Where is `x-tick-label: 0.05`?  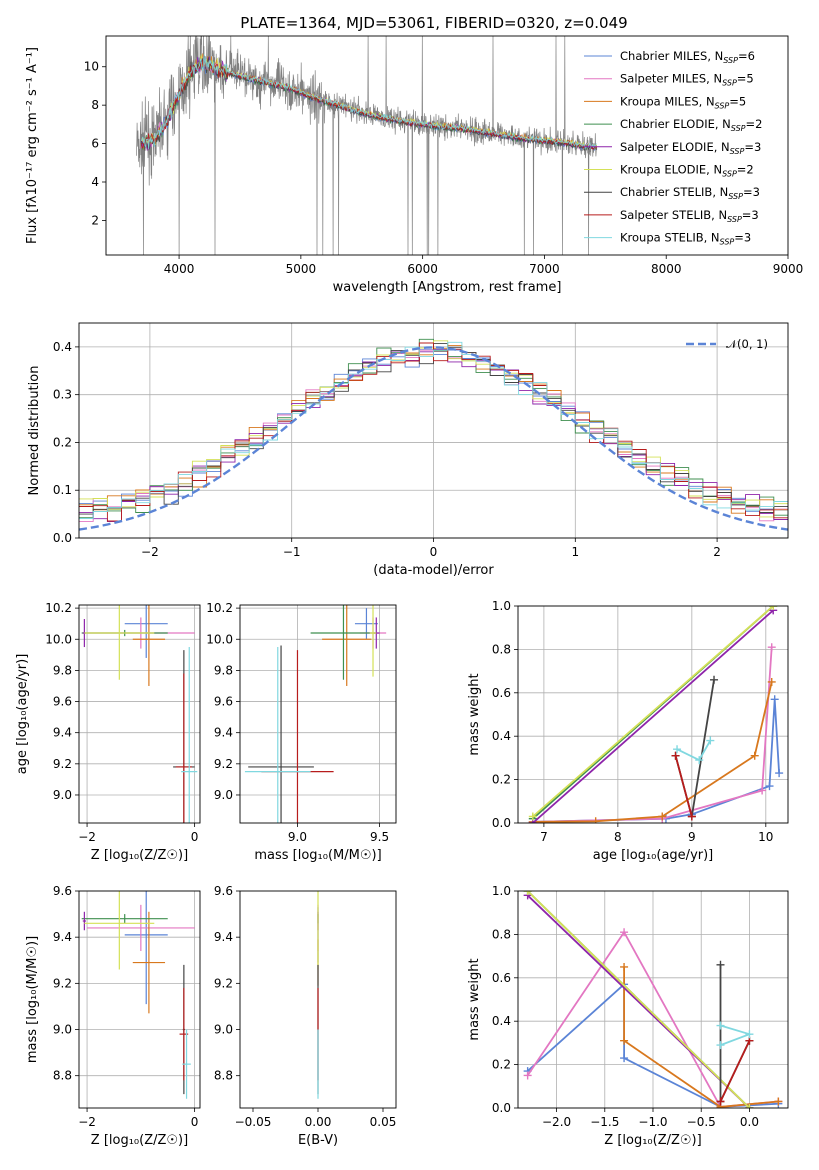
x-tick-label: 0.05 is located at coordinates (383, 1122).